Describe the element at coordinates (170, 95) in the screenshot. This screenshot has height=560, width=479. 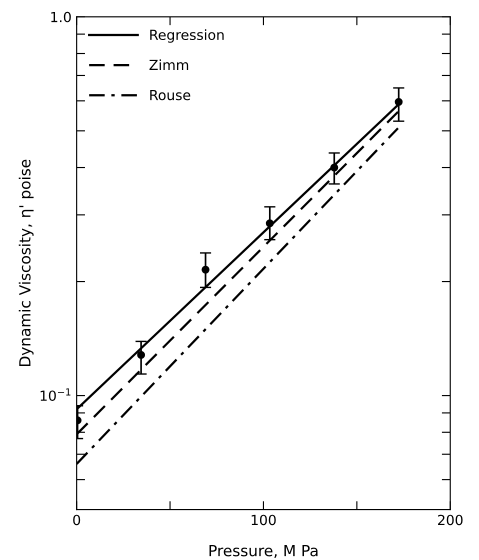
I see `legend-label: Rouse` at that location.